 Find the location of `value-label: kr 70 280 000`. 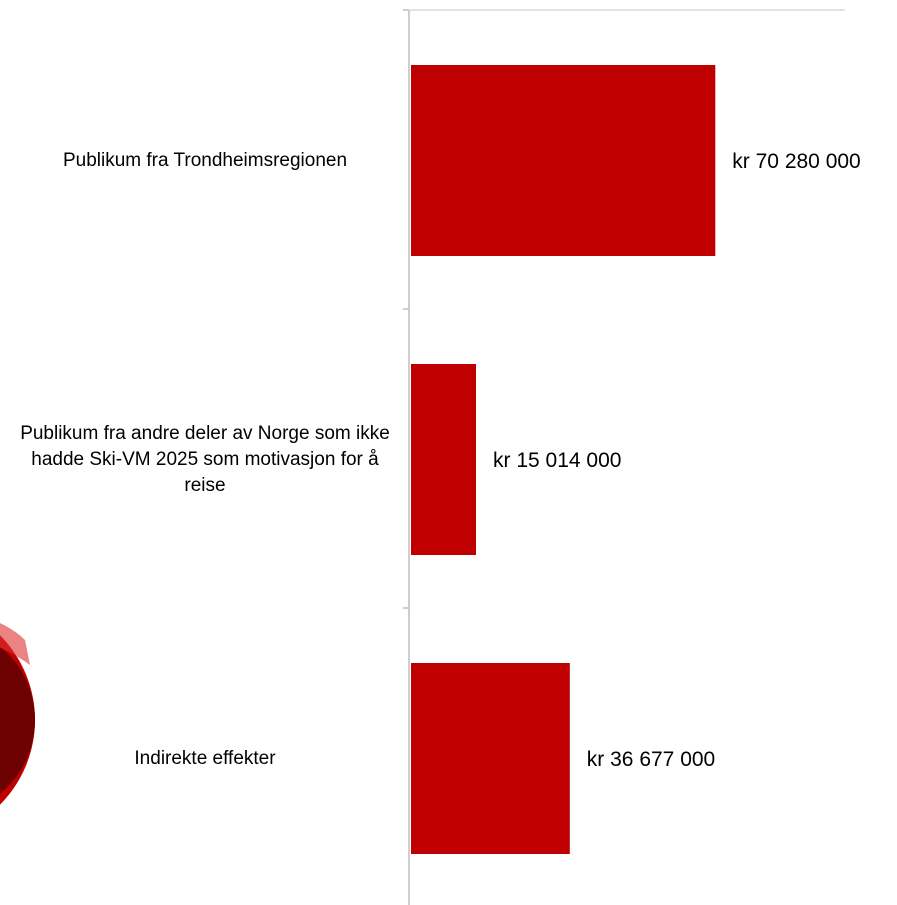

value-label: kr 70 280 000 is located at coordinates (796, 161).